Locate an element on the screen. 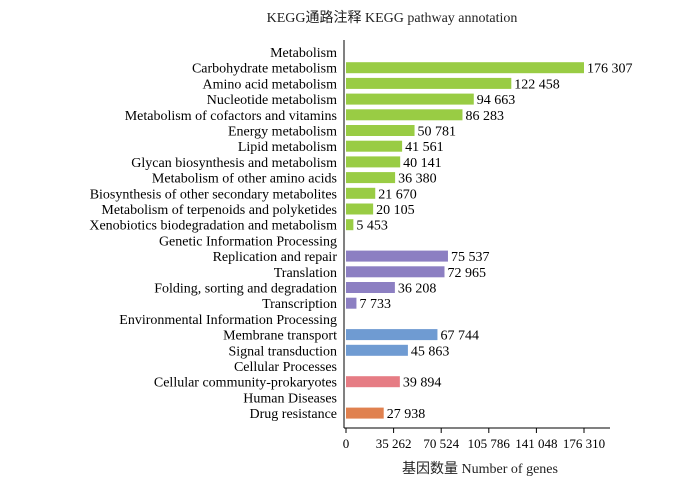  x-tick-label: 176 310 is located at coordinates (584, 443).